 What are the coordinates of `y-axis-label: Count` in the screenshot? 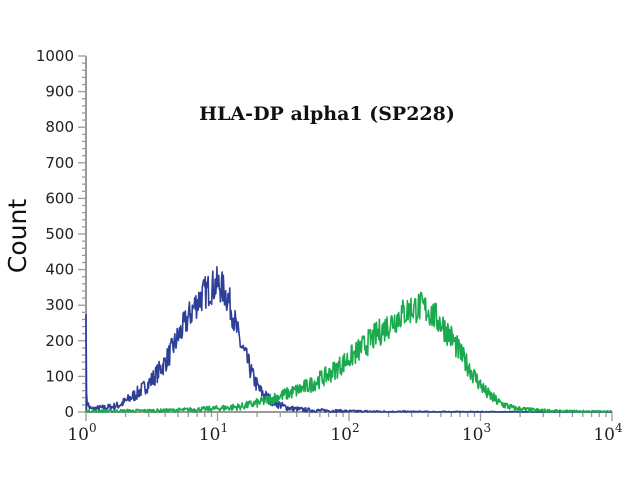 It's located at (17, 236).